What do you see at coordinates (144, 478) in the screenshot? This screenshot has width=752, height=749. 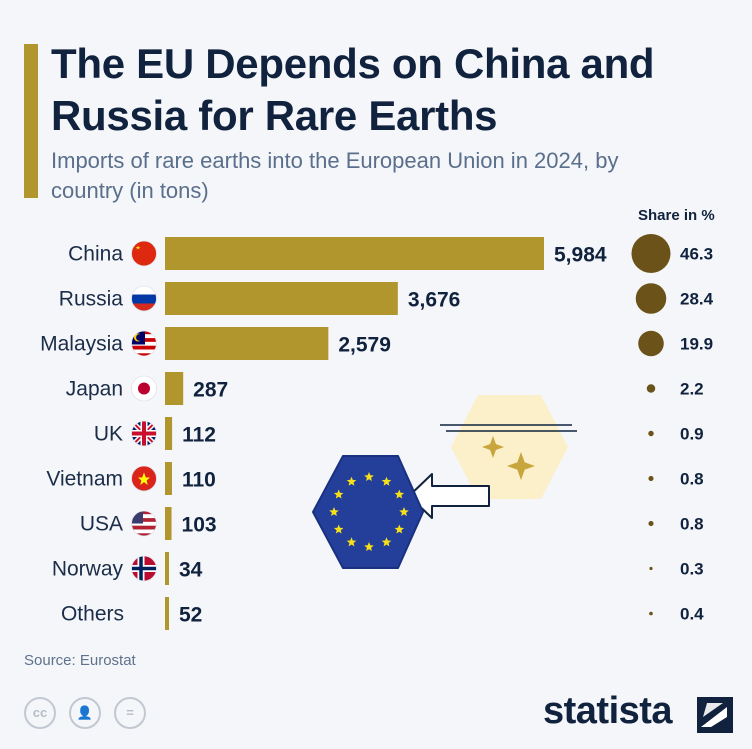 I see `vietnam-flag-icon` at bounding box center [144, 478].